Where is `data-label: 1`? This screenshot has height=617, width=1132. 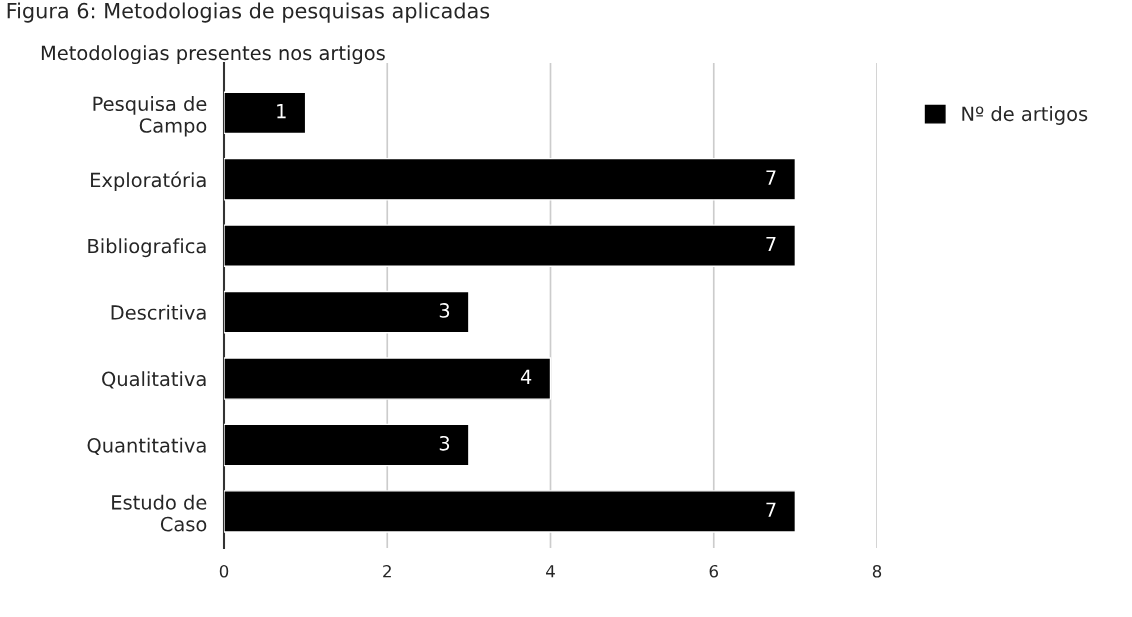
data-label: 1 is located at coordinates (281, 111).